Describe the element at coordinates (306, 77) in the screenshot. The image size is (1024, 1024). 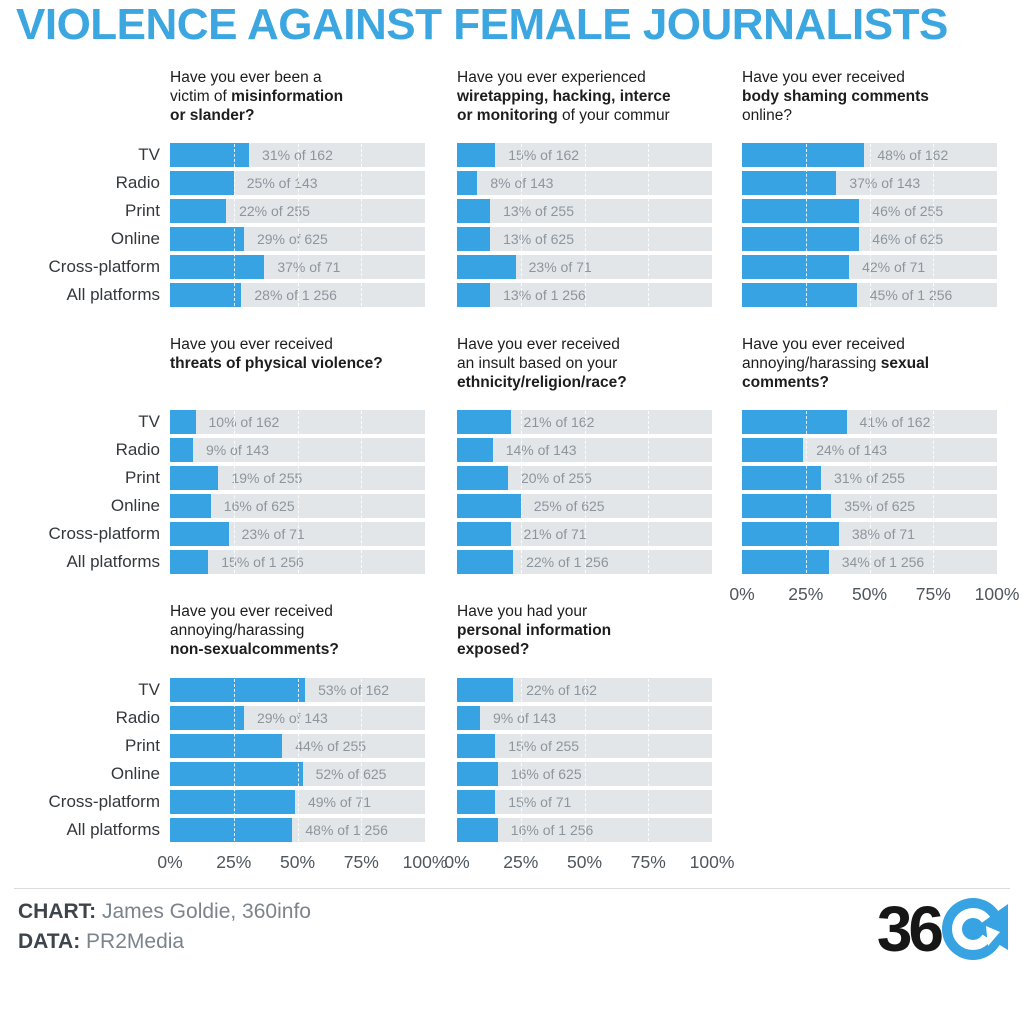
I see `facet-question-line: Have you ever been a` at that location.